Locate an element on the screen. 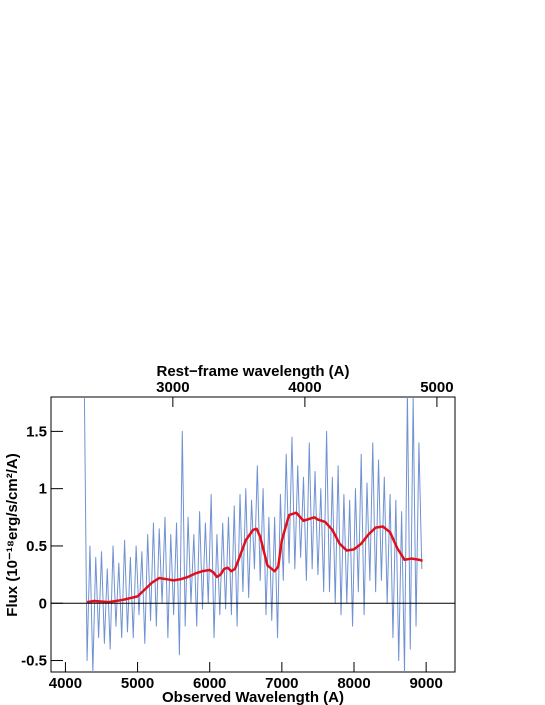 The image size is (545, 705). x-axis-label: Observed Wavelength (A) is located at coordinates (253, 697).